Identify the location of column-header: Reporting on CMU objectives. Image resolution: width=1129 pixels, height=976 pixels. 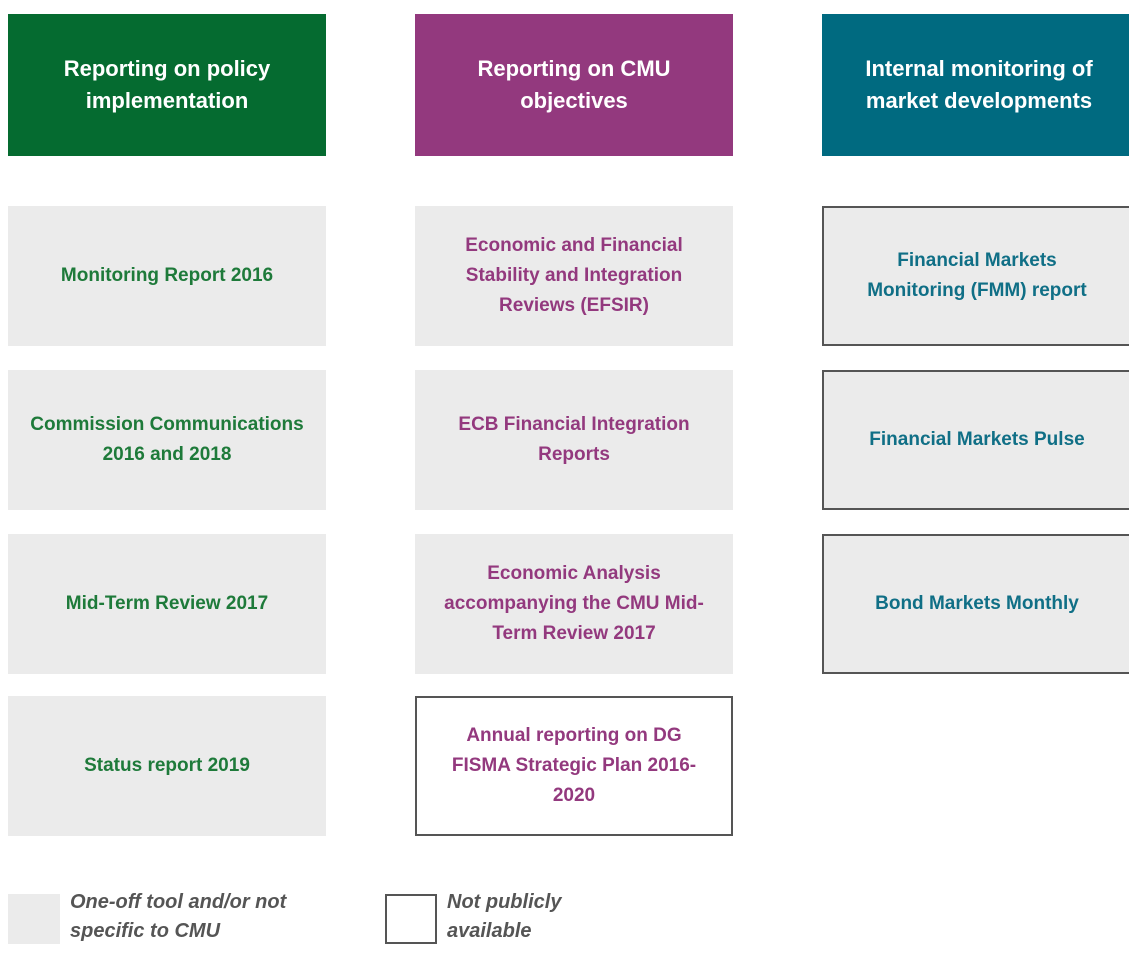
(574, 85).